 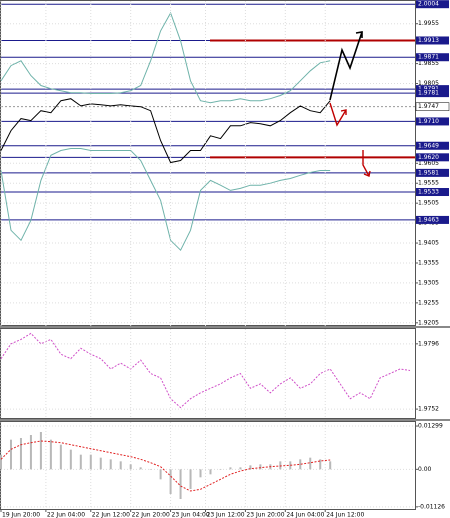 What do you see at coordinates (191, 515) in the screenshot?
I see `x-tick-label: 23 Jun 04:00` at bounding box center [191, 515].